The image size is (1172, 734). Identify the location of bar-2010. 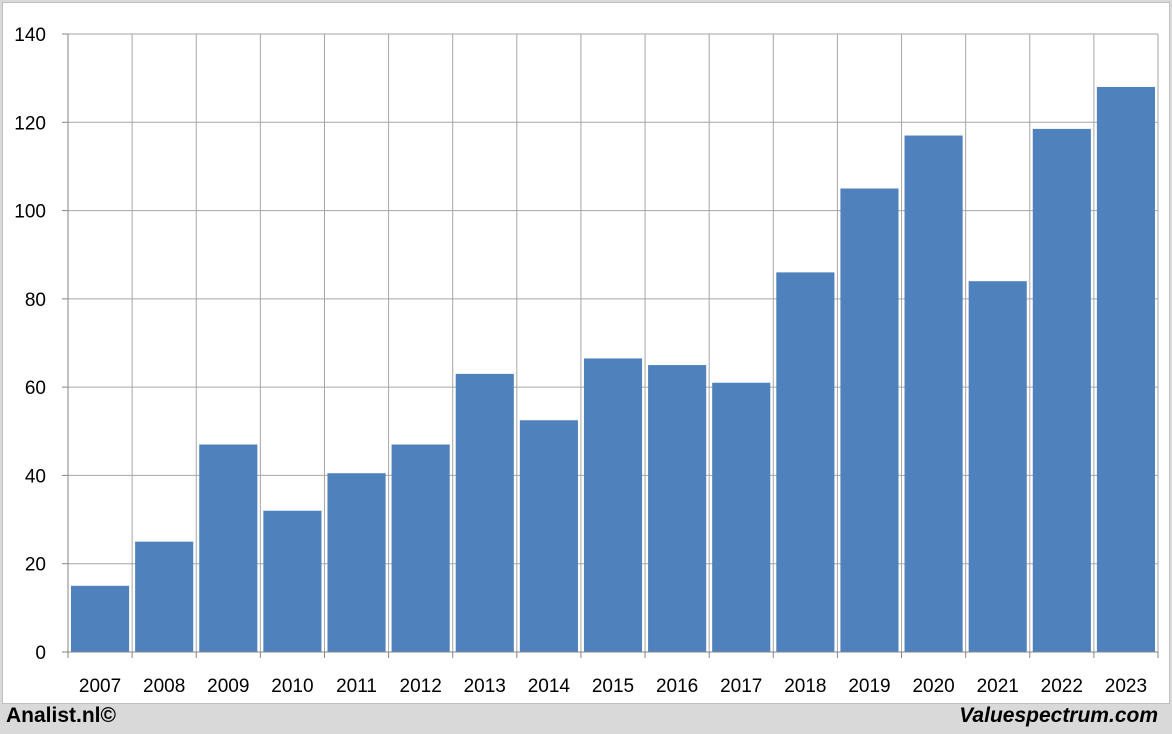
(292, 581).